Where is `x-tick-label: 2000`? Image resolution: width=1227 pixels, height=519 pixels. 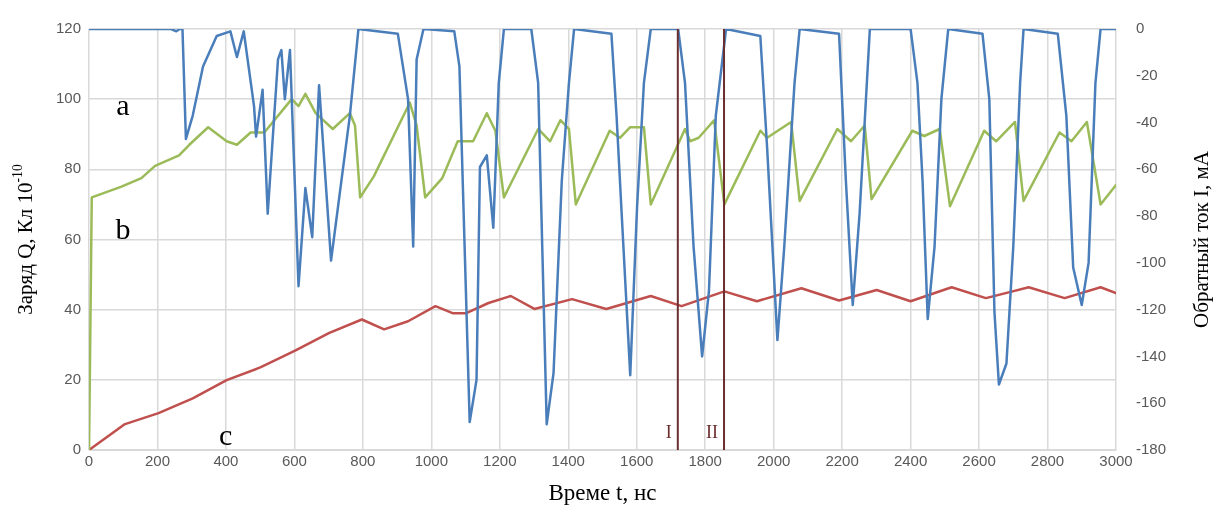
x-tick-label: 2000 is located at coordinates (773, 461).